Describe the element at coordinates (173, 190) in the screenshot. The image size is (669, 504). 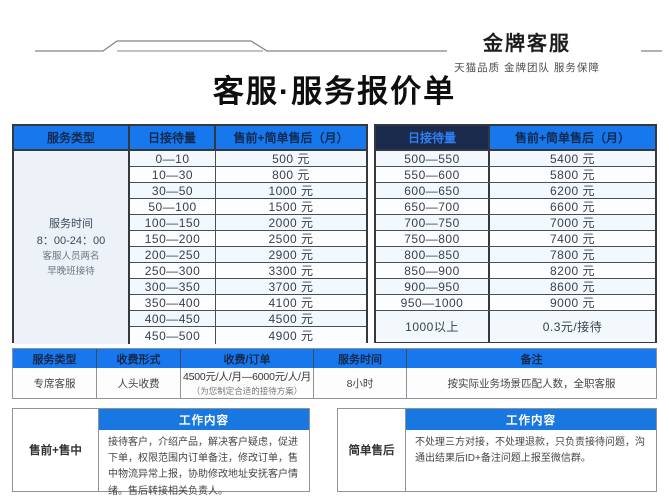
I see `volume-cell: 30—50` at that location.